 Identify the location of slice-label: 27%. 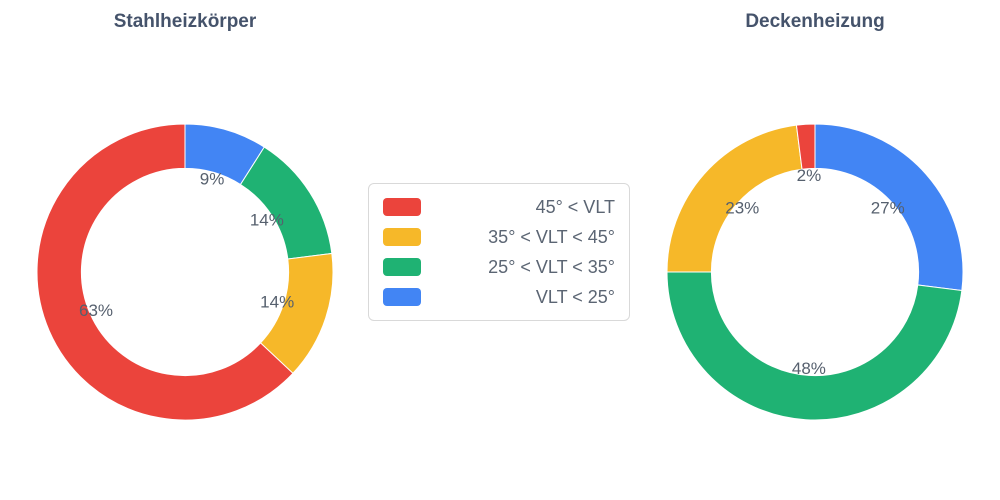
(888, 207).